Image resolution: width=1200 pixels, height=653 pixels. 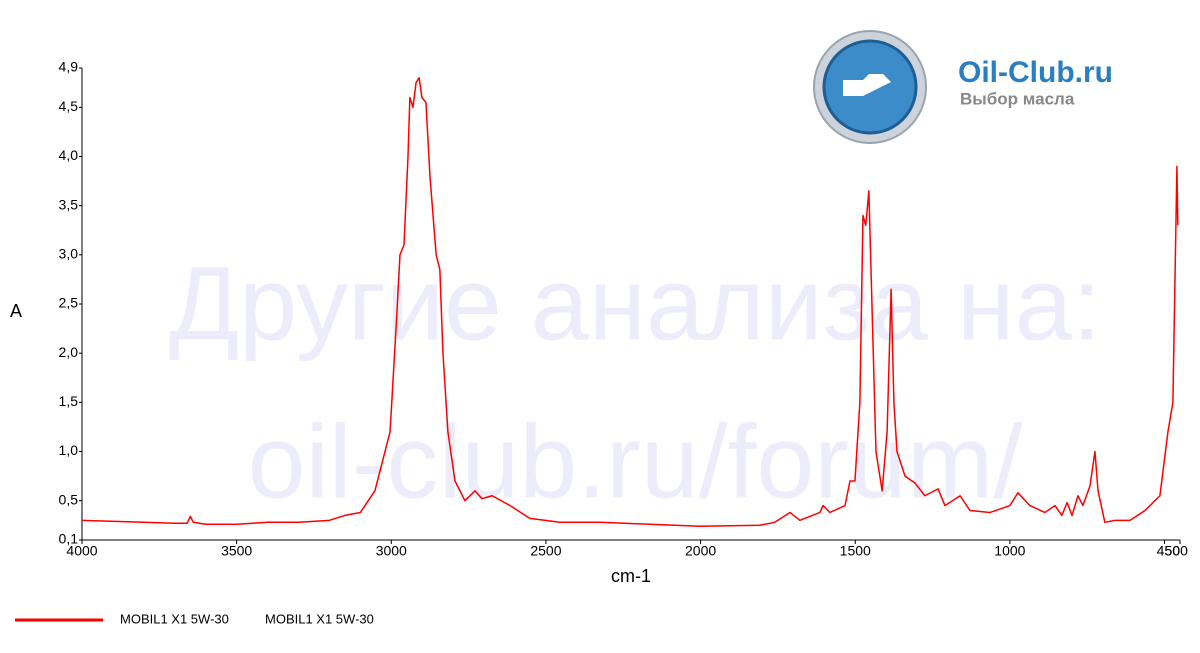 I want to click on x-tick-label: 450, so click(x=1169, y=551).